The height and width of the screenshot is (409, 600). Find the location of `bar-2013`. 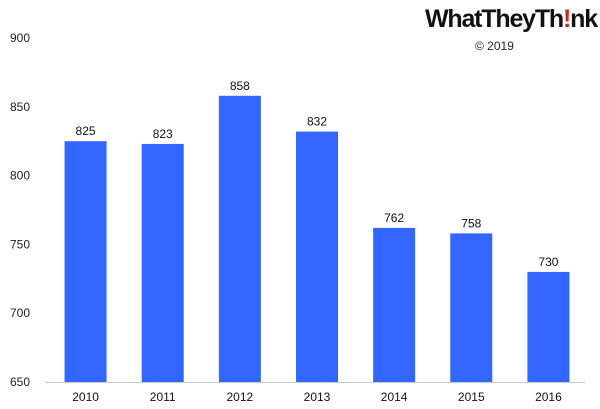

bar-2013 is located at coordinates (317, 256).